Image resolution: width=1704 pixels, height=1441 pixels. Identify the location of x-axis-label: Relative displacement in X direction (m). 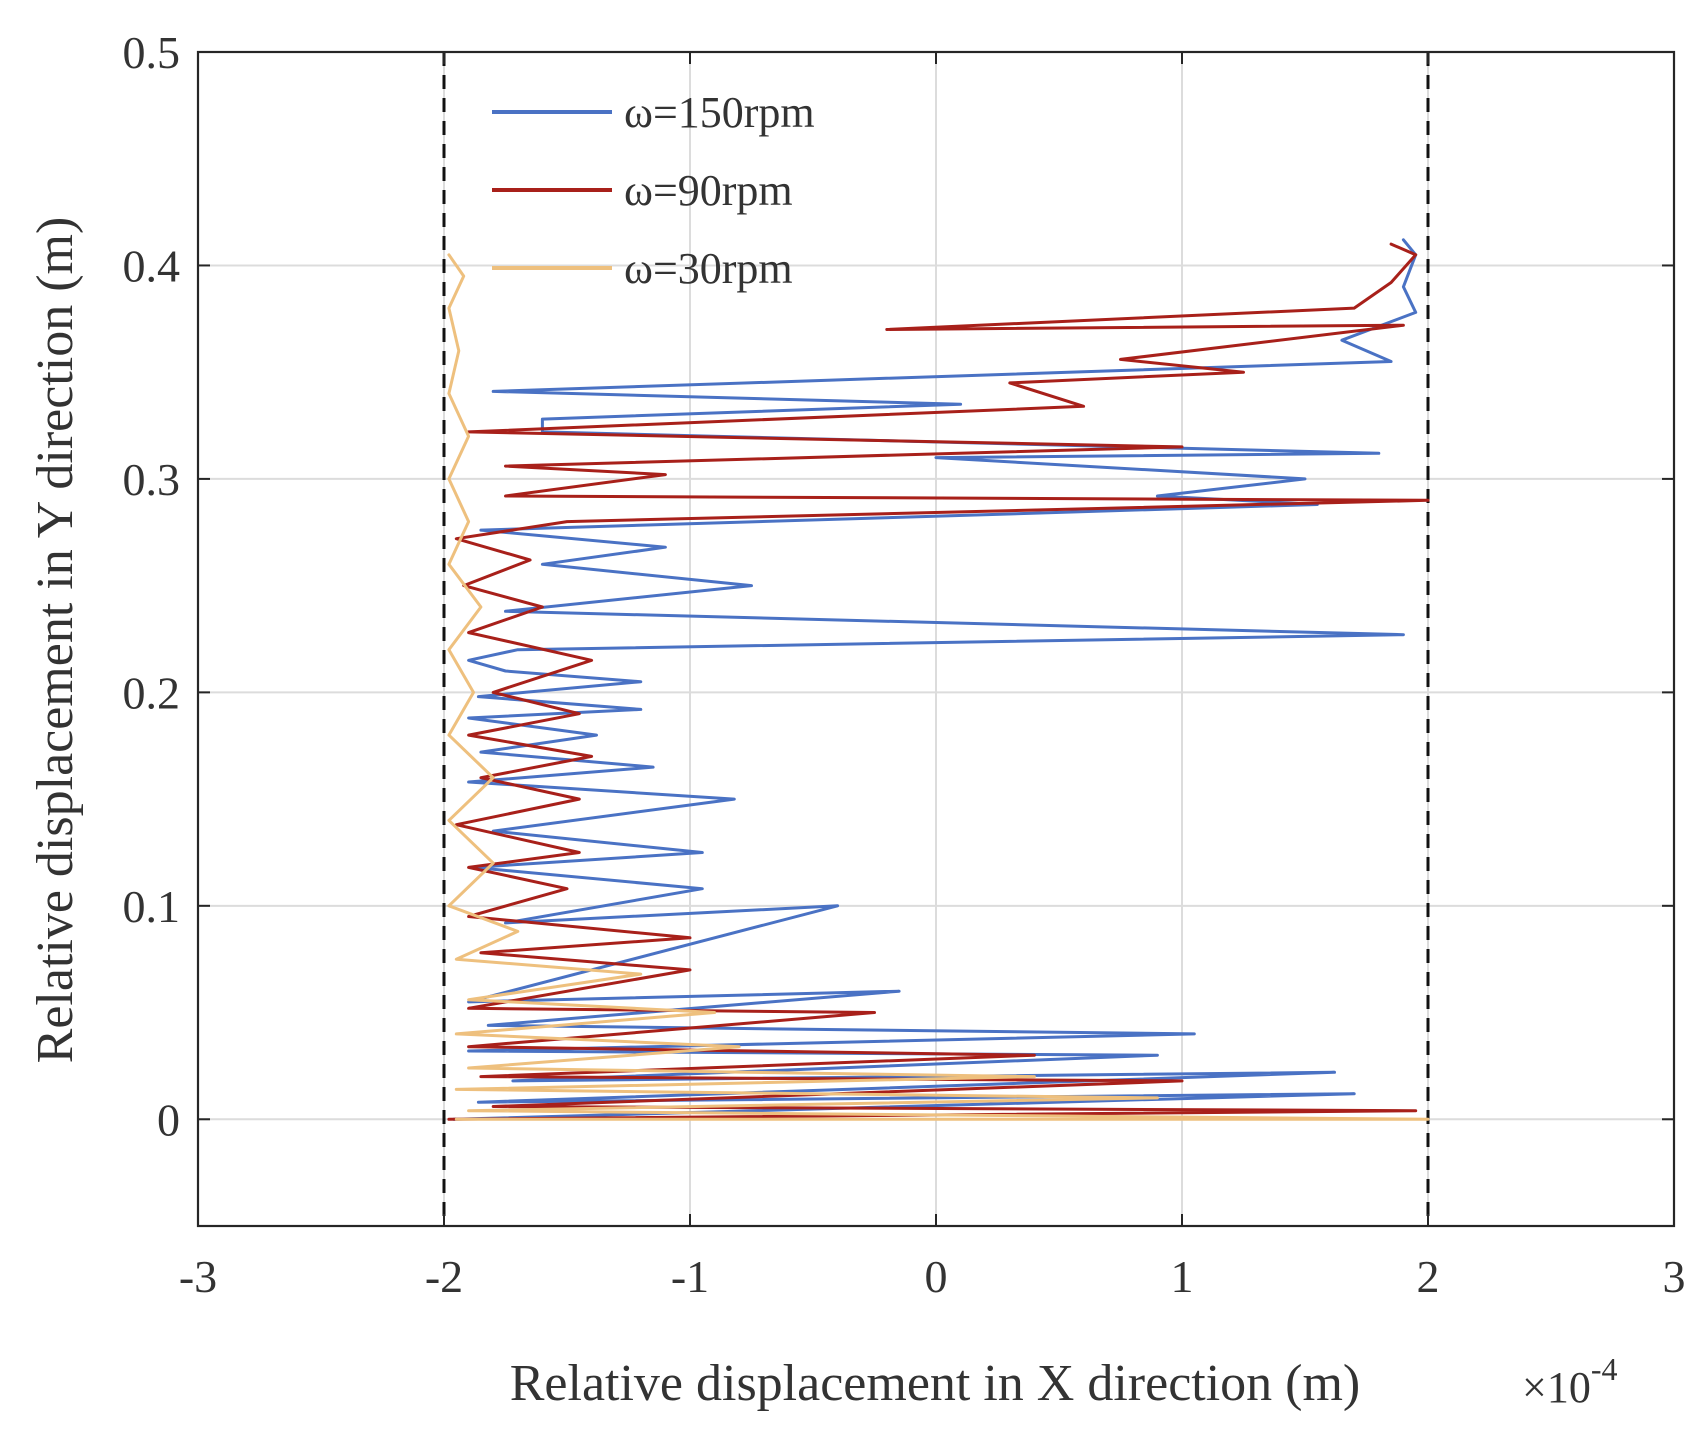
(935, 1383).